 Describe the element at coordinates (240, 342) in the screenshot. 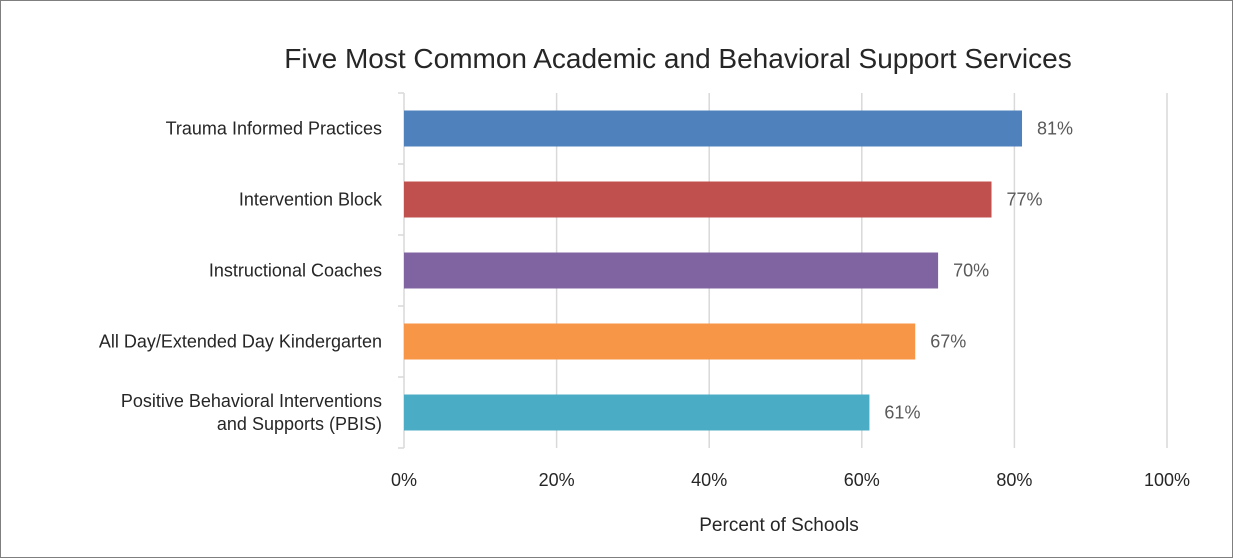

I see `category-label: All Day/Extended Day Kindergarten` at that location.